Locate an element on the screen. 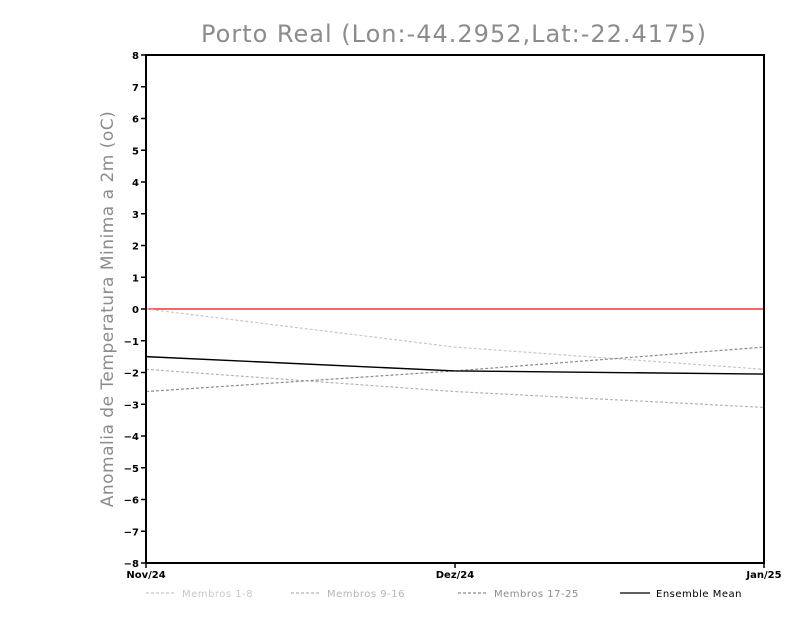 This screenshot has width=800, height=618. legend-label-3: Membros 17-25 is located at coordinates (536, 594).